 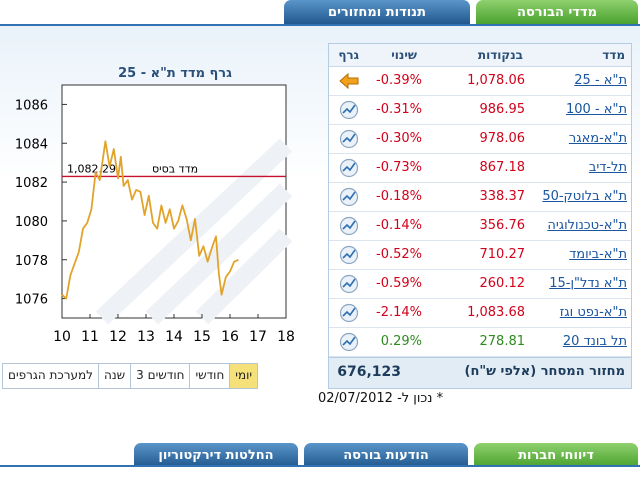 What do you see at coordinates (502, 196) in the screenshot?
I see `index-value: 338.37` at bounding box center [502, 196].